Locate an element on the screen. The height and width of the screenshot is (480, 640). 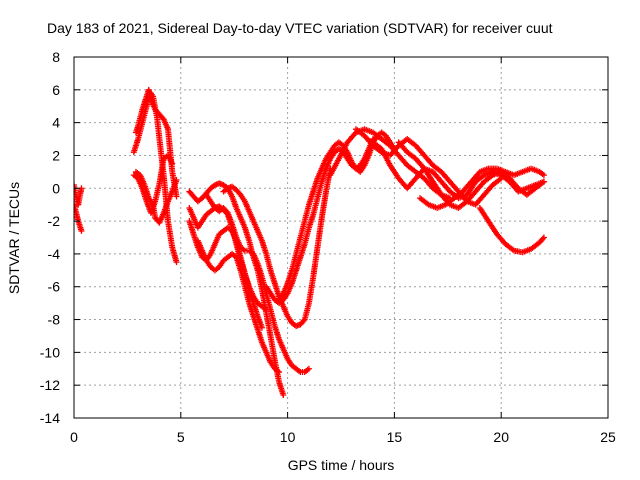
y-tick-label: 6 is located at coordinates (56, 90).